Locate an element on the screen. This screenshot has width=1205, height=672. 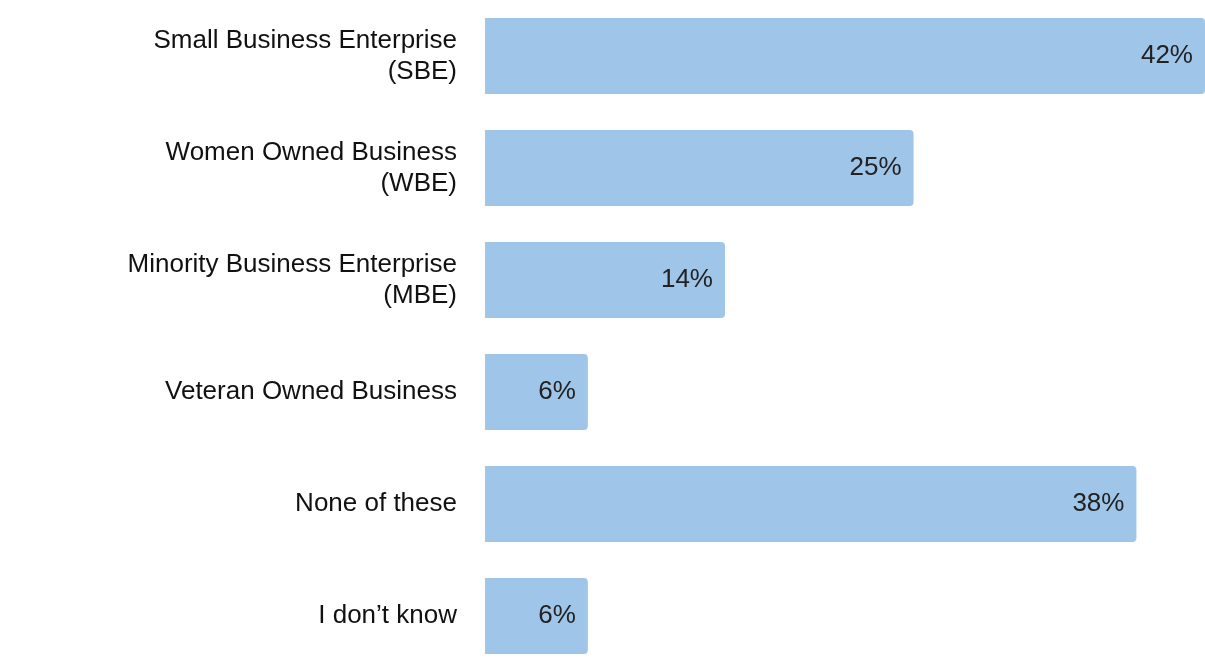
y-tick-label: Women Owned Business (WBE) is located at coordinates (311, 166).